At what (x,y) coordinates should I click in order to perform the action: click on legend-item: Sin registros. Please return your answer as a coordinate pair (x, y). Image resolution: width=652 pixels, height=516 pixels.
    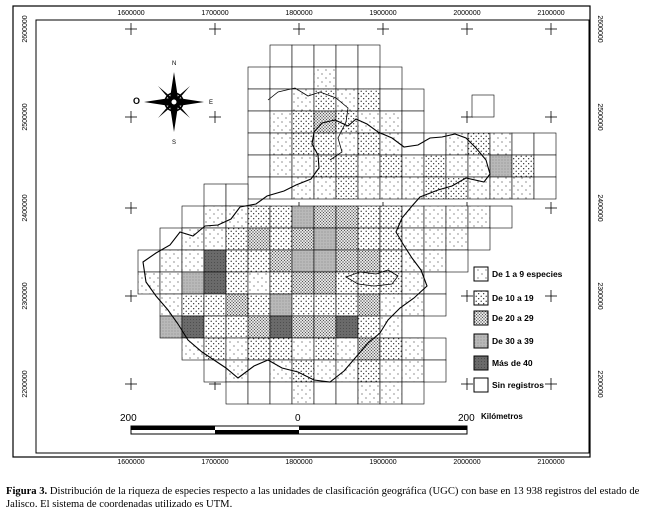
    Looking at the image, I should click on (508, 385).